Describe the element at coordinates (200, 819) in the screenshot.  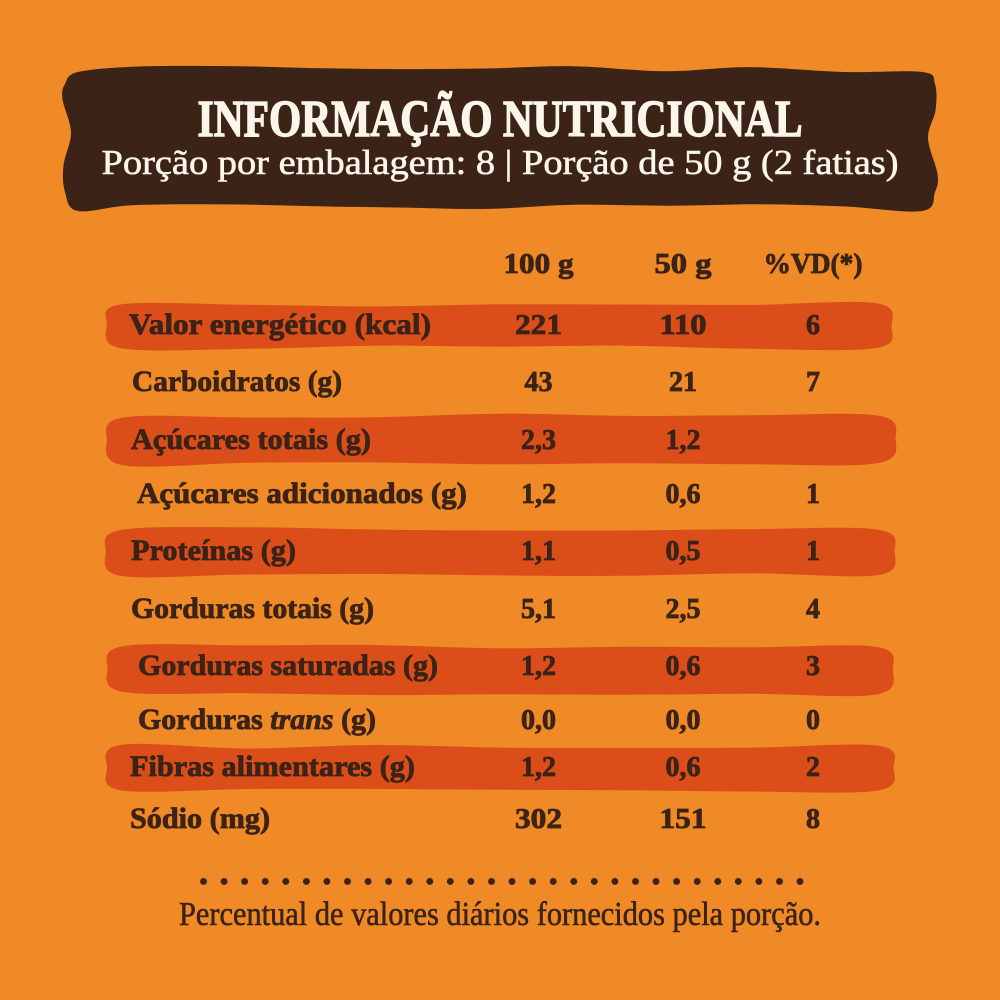
I see `svg-text: Sódio (mg)` at that location.